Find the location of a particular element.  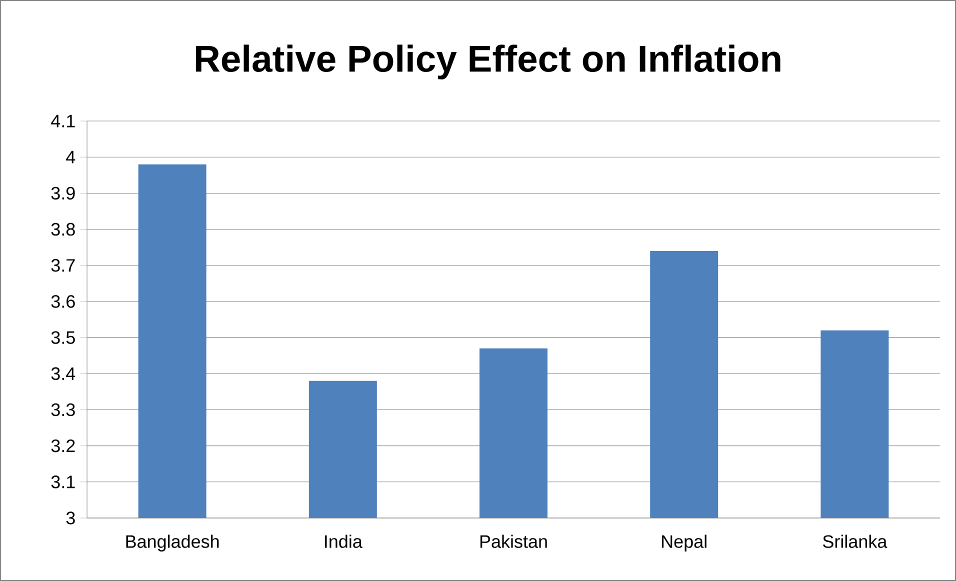

y-tick-label: 3.9 is located at coordinates (63, 193).